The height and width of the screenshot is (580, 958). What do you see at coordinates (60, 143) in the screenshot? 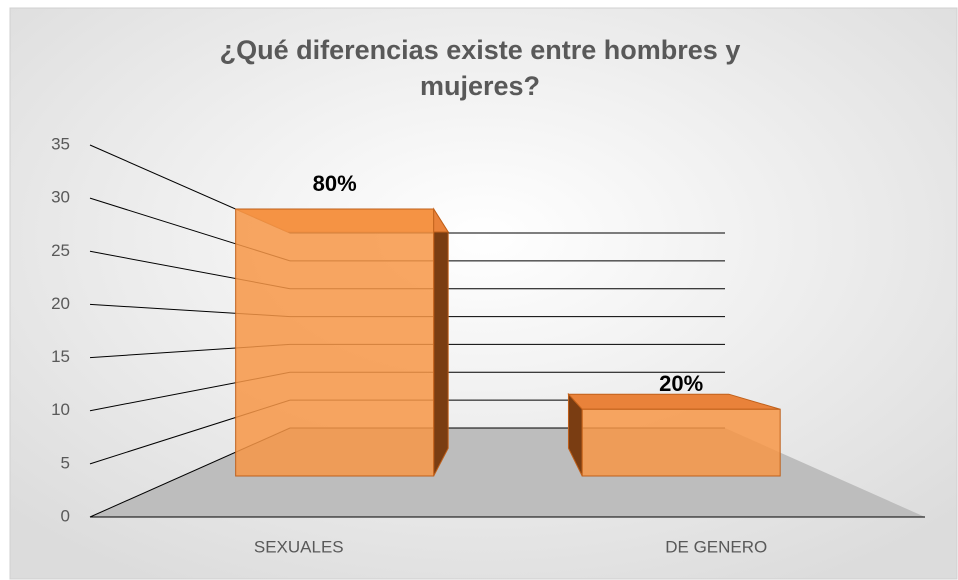
I see `y-tick-label: 35` at bounding box center [60, 143].